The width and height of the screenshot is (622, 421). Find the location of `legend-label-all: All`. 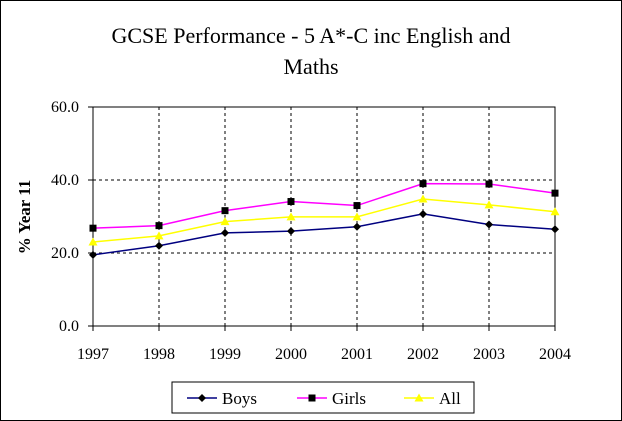

legend-label-all: All is located at coordinates (450, 398).